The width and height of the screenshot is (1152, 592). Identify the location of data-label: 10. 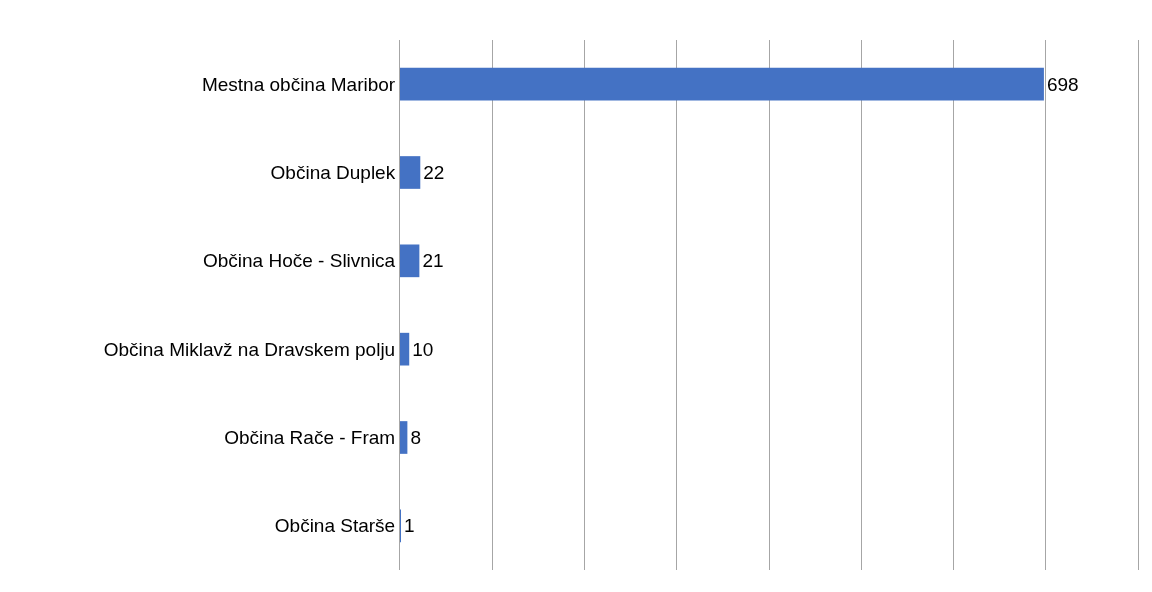
(423, 349).